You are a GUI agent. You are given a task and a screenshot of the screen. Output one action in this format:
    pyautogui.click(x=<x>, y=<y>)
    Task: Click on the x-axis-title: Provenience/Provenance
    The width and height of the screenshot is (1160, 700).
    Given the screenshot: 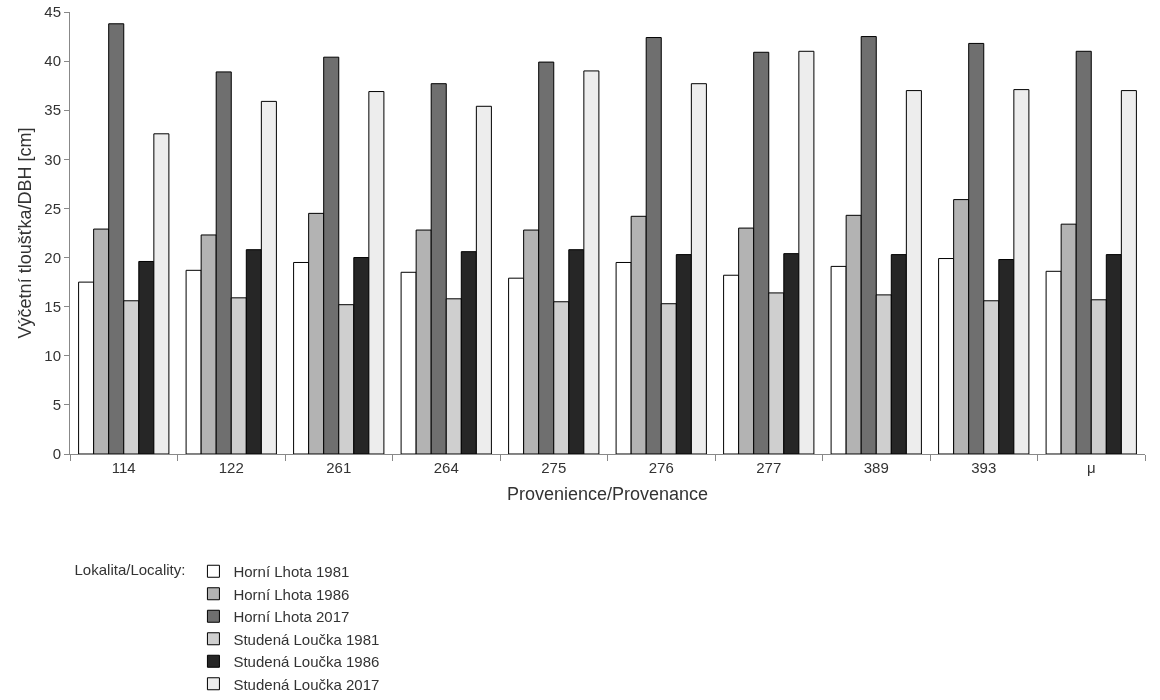 What is the action you would take?
    pyautogui.click(x=607, y=494)
    